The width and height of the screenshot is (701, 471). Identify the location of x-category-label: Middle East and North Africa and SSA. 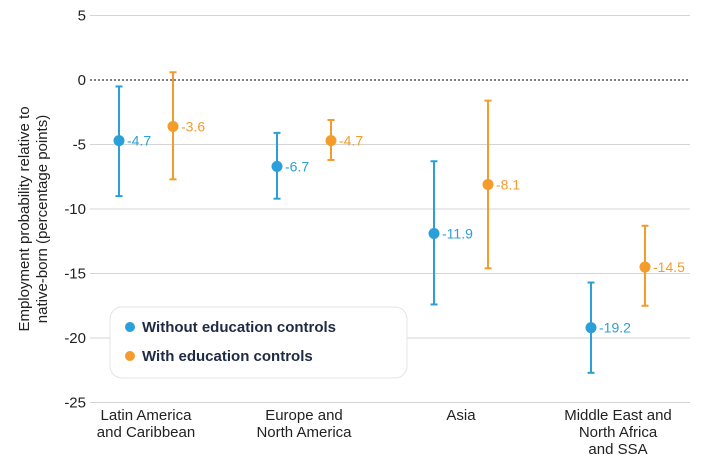
(618, 432).